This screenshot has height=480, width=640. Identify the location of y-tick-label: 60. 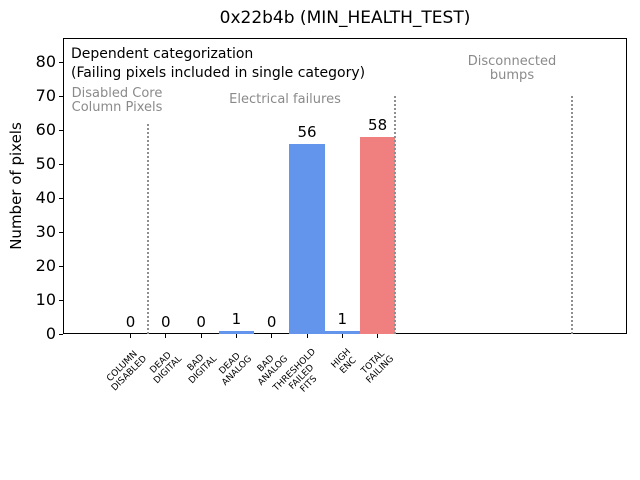
(45, 130).